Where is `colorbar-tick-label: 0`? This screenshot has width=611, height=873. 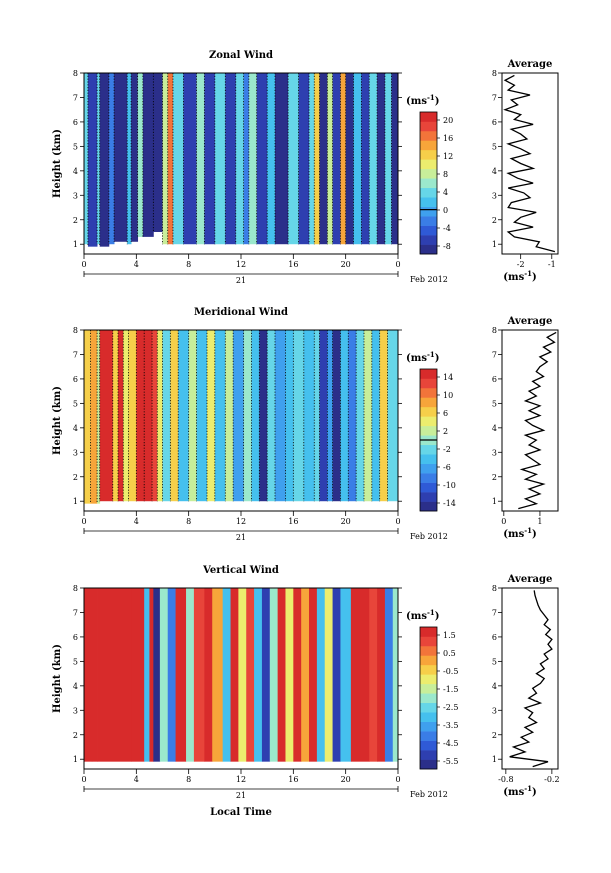 colorbar-tick-label: 0 is located at coordinates (445, 210).